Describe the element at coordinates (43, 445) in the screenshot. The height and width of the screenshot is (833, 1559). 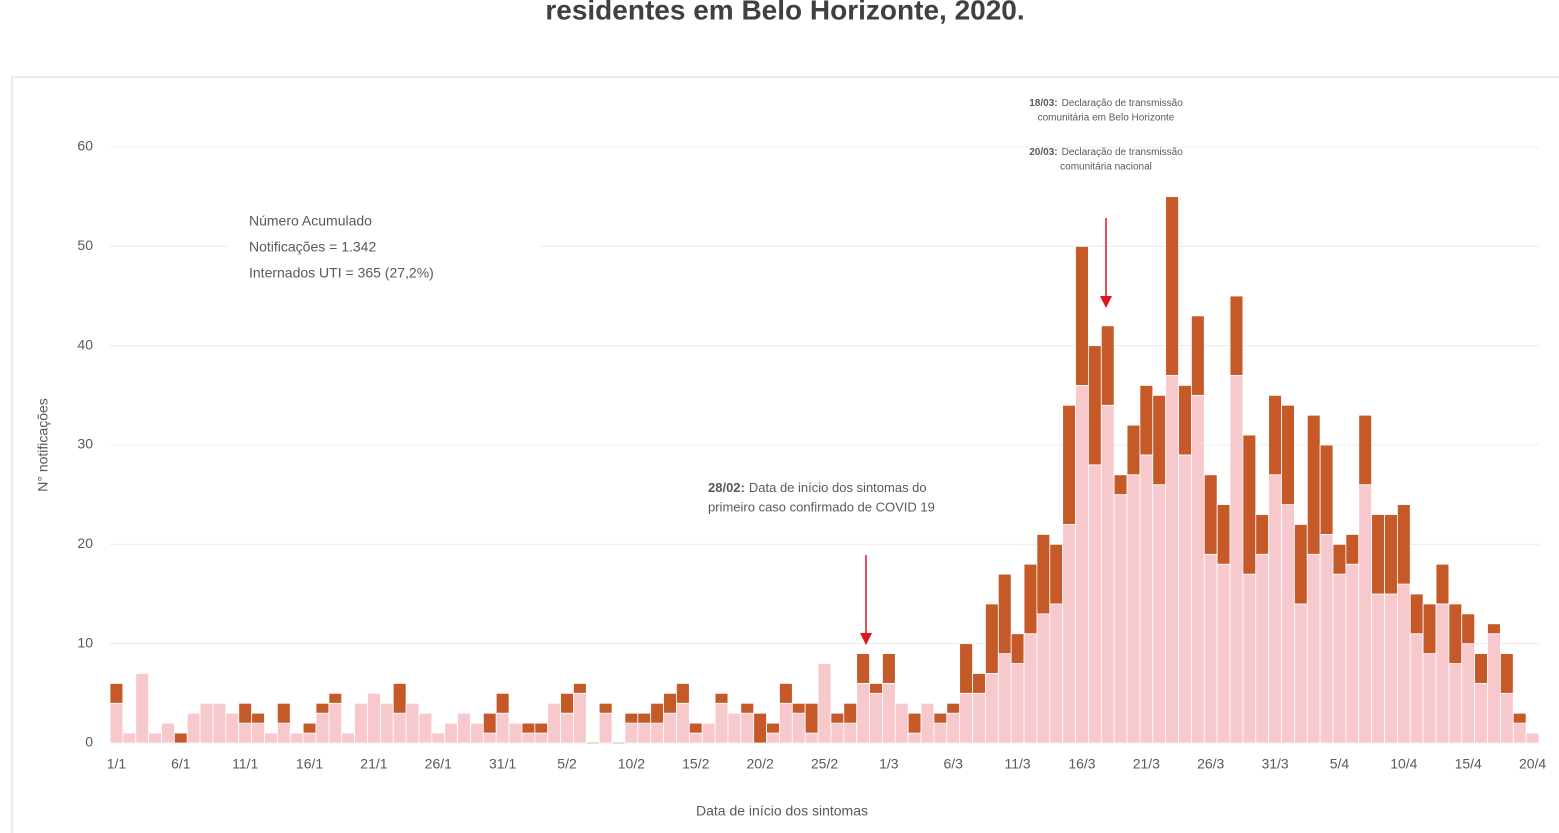
I see `y-axis-label: N° notificações` at that location.